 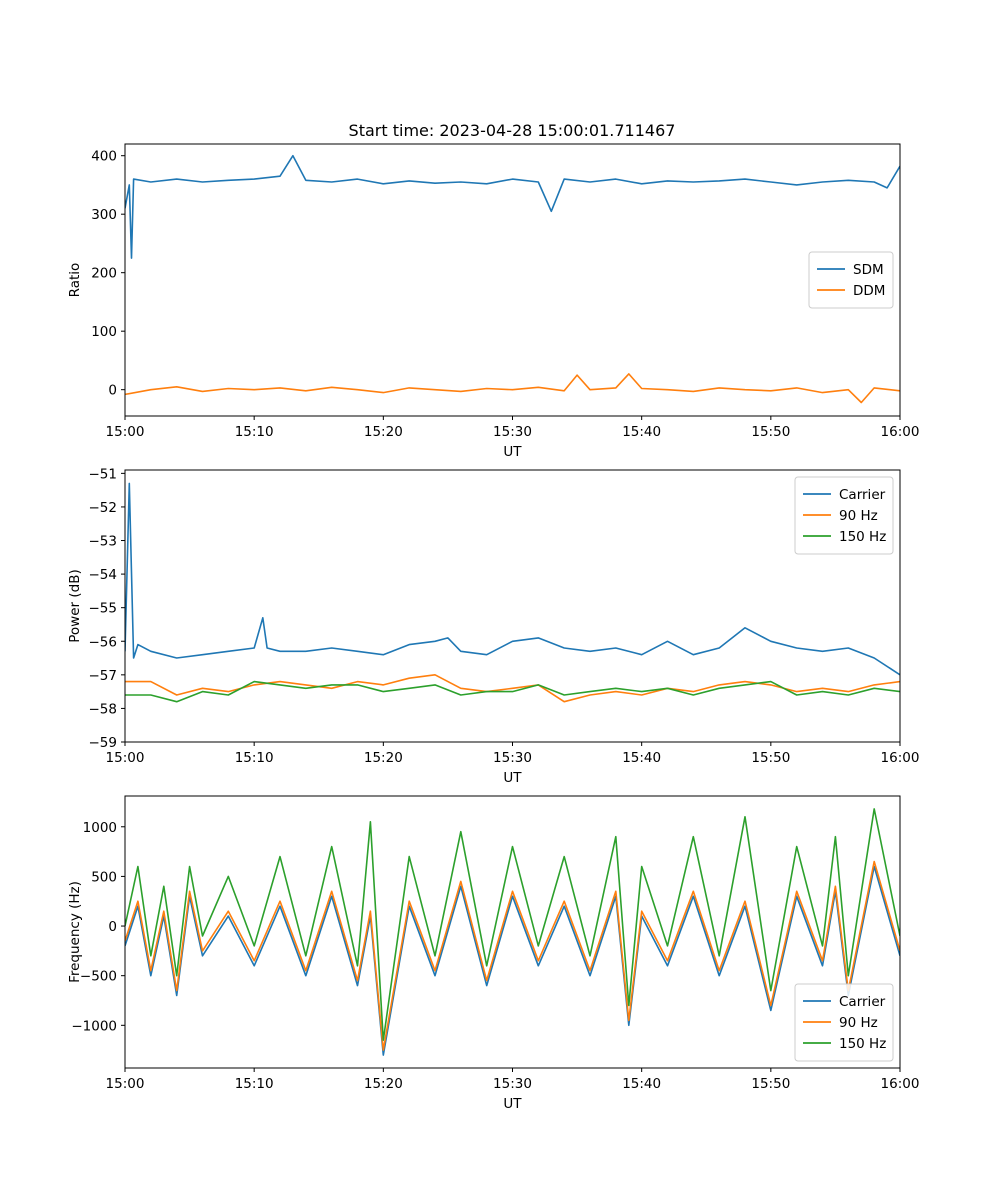 I want to click on y-tick-label: 1000, so click(x=100, y=828).